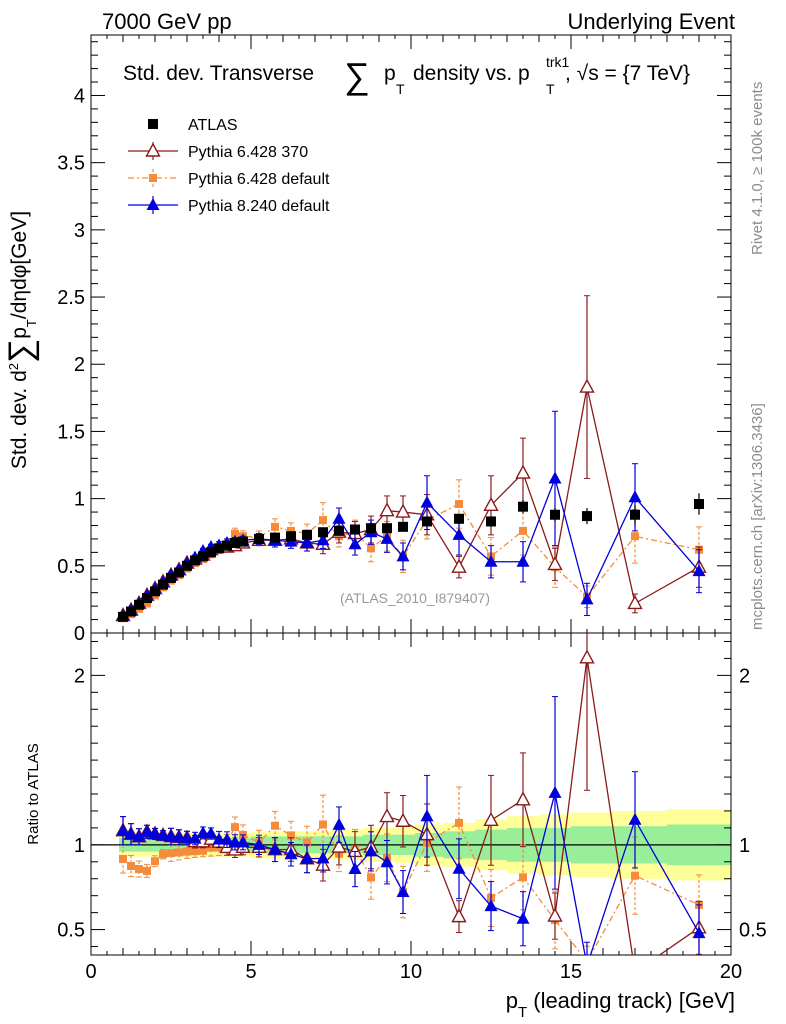  Describe the element at coordinates (19, 419) in the screenshot. I see `ylabel-part1: Std. dev. d` at that location.